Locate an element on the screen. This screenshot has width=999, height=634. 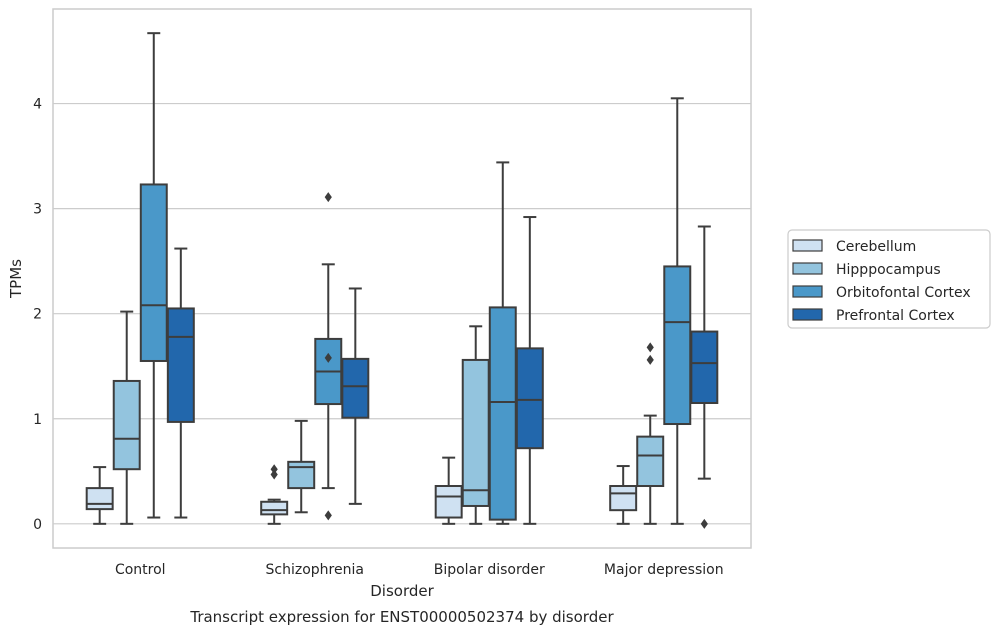
y-tick-label: 0 is located at coordinates (37, 525).